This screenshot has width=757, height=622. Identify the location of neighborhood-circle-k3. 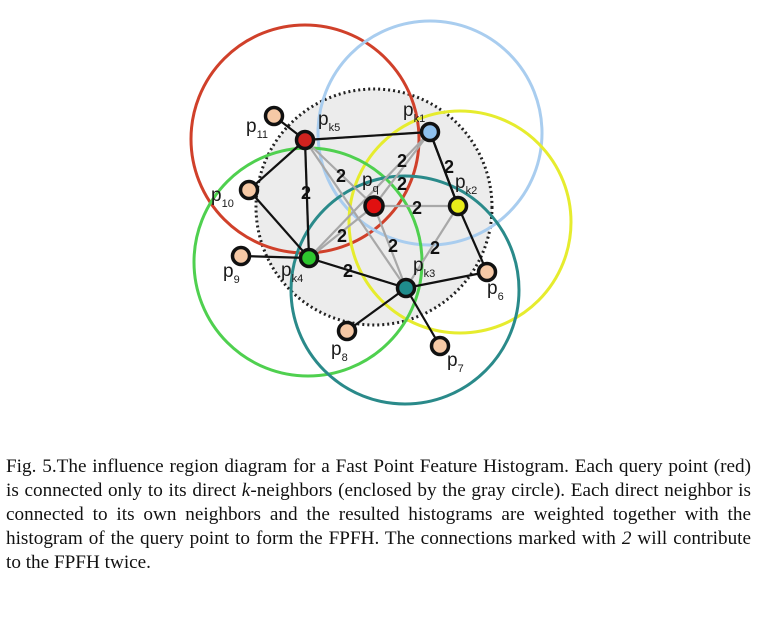
(405, 290).